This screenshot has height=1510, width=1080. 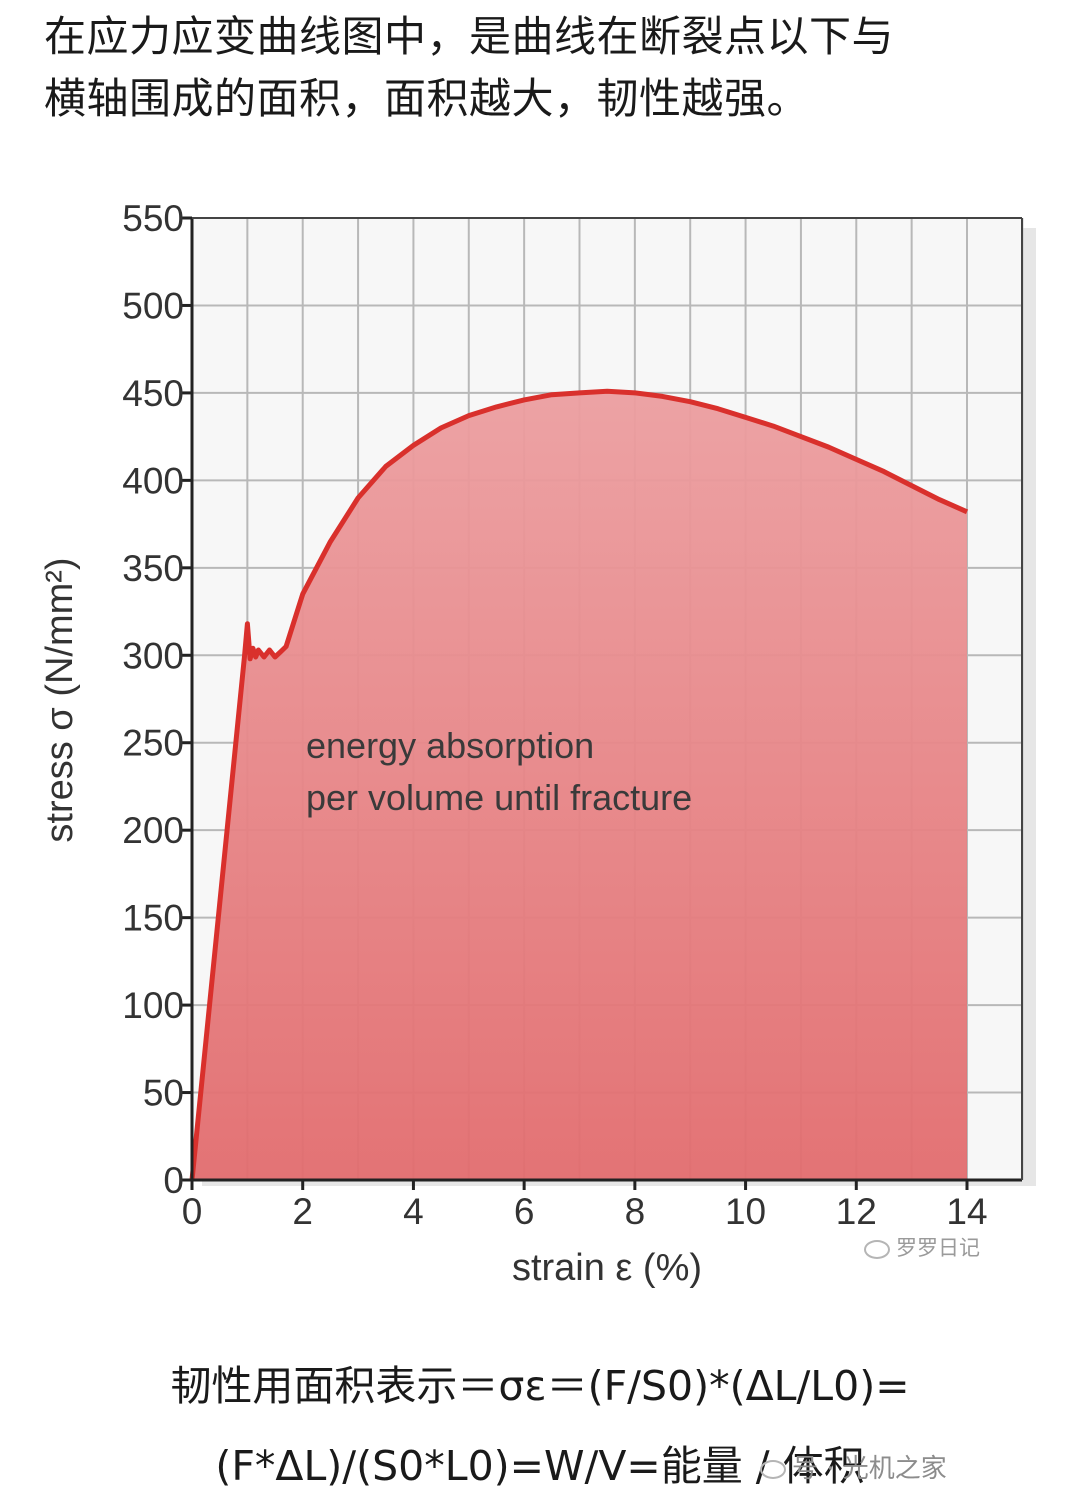 What do you see at coordinates (938, 1248) in the screenshot?
I see `chart-watermark-text: 罗罗日记` at bounding box center [938, 1248].